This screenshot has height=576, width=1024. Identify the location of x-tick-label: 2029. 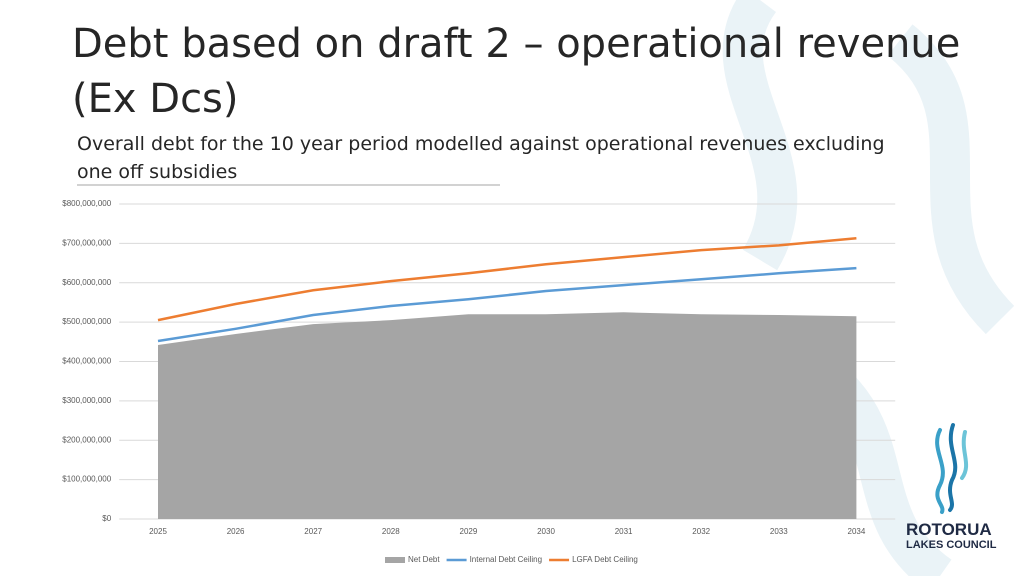
(469, 531).